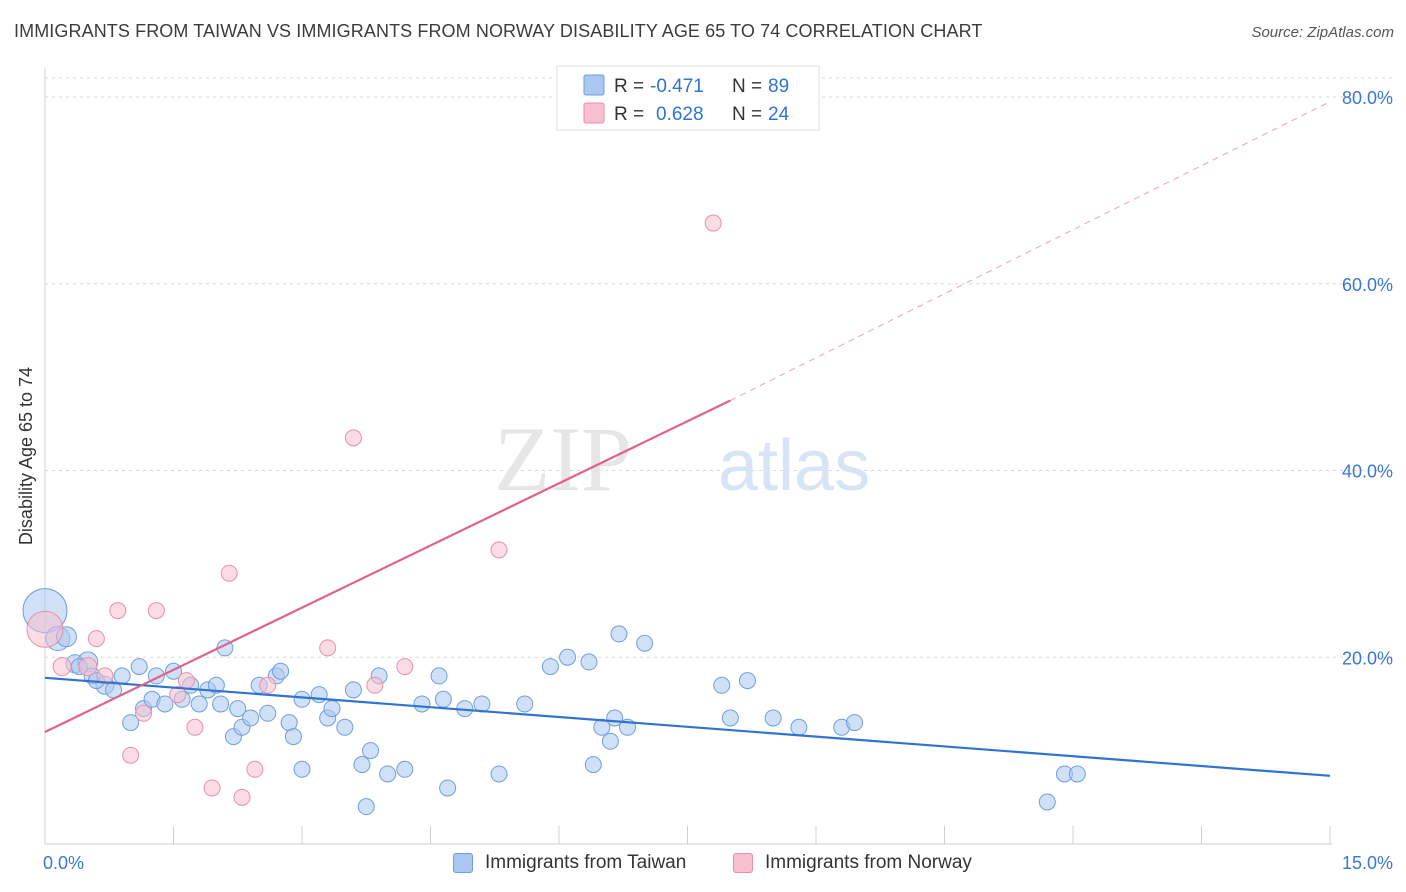  Describe the element at coordinates (1367, 472) in the screenshot. I see `y-tick-label: 40.0%` at that location.